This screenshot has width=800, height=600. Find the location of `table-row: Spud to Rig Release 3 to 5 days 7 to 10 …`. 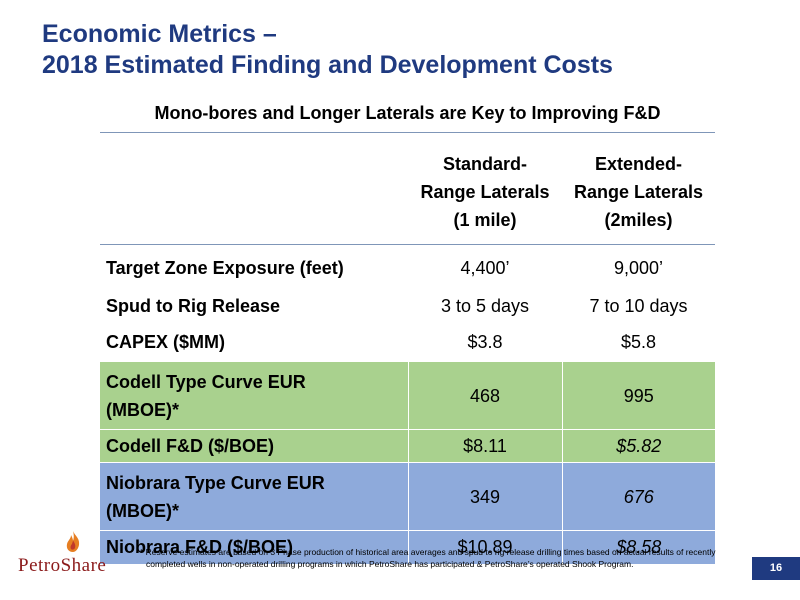

table-row: Spud to Rig Release 3 to 5 days 7 to 10 … is located at coordinates (407, 306).